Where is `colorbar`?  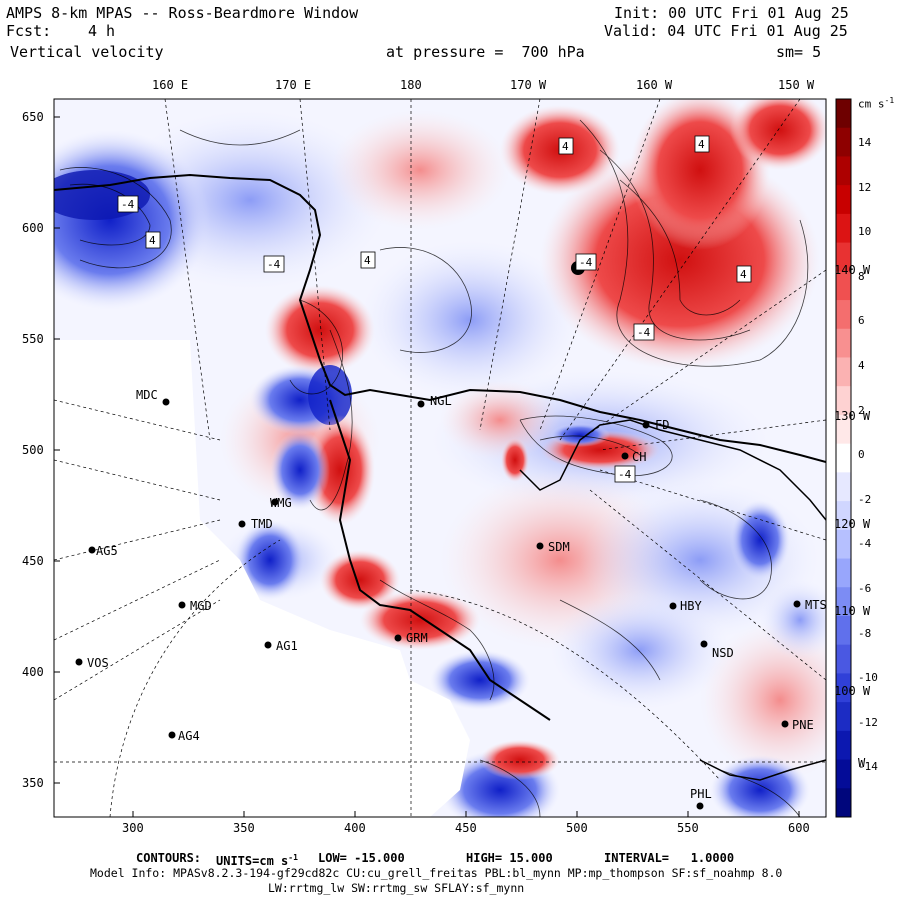 colorbar is located at coordinates (843, 458).